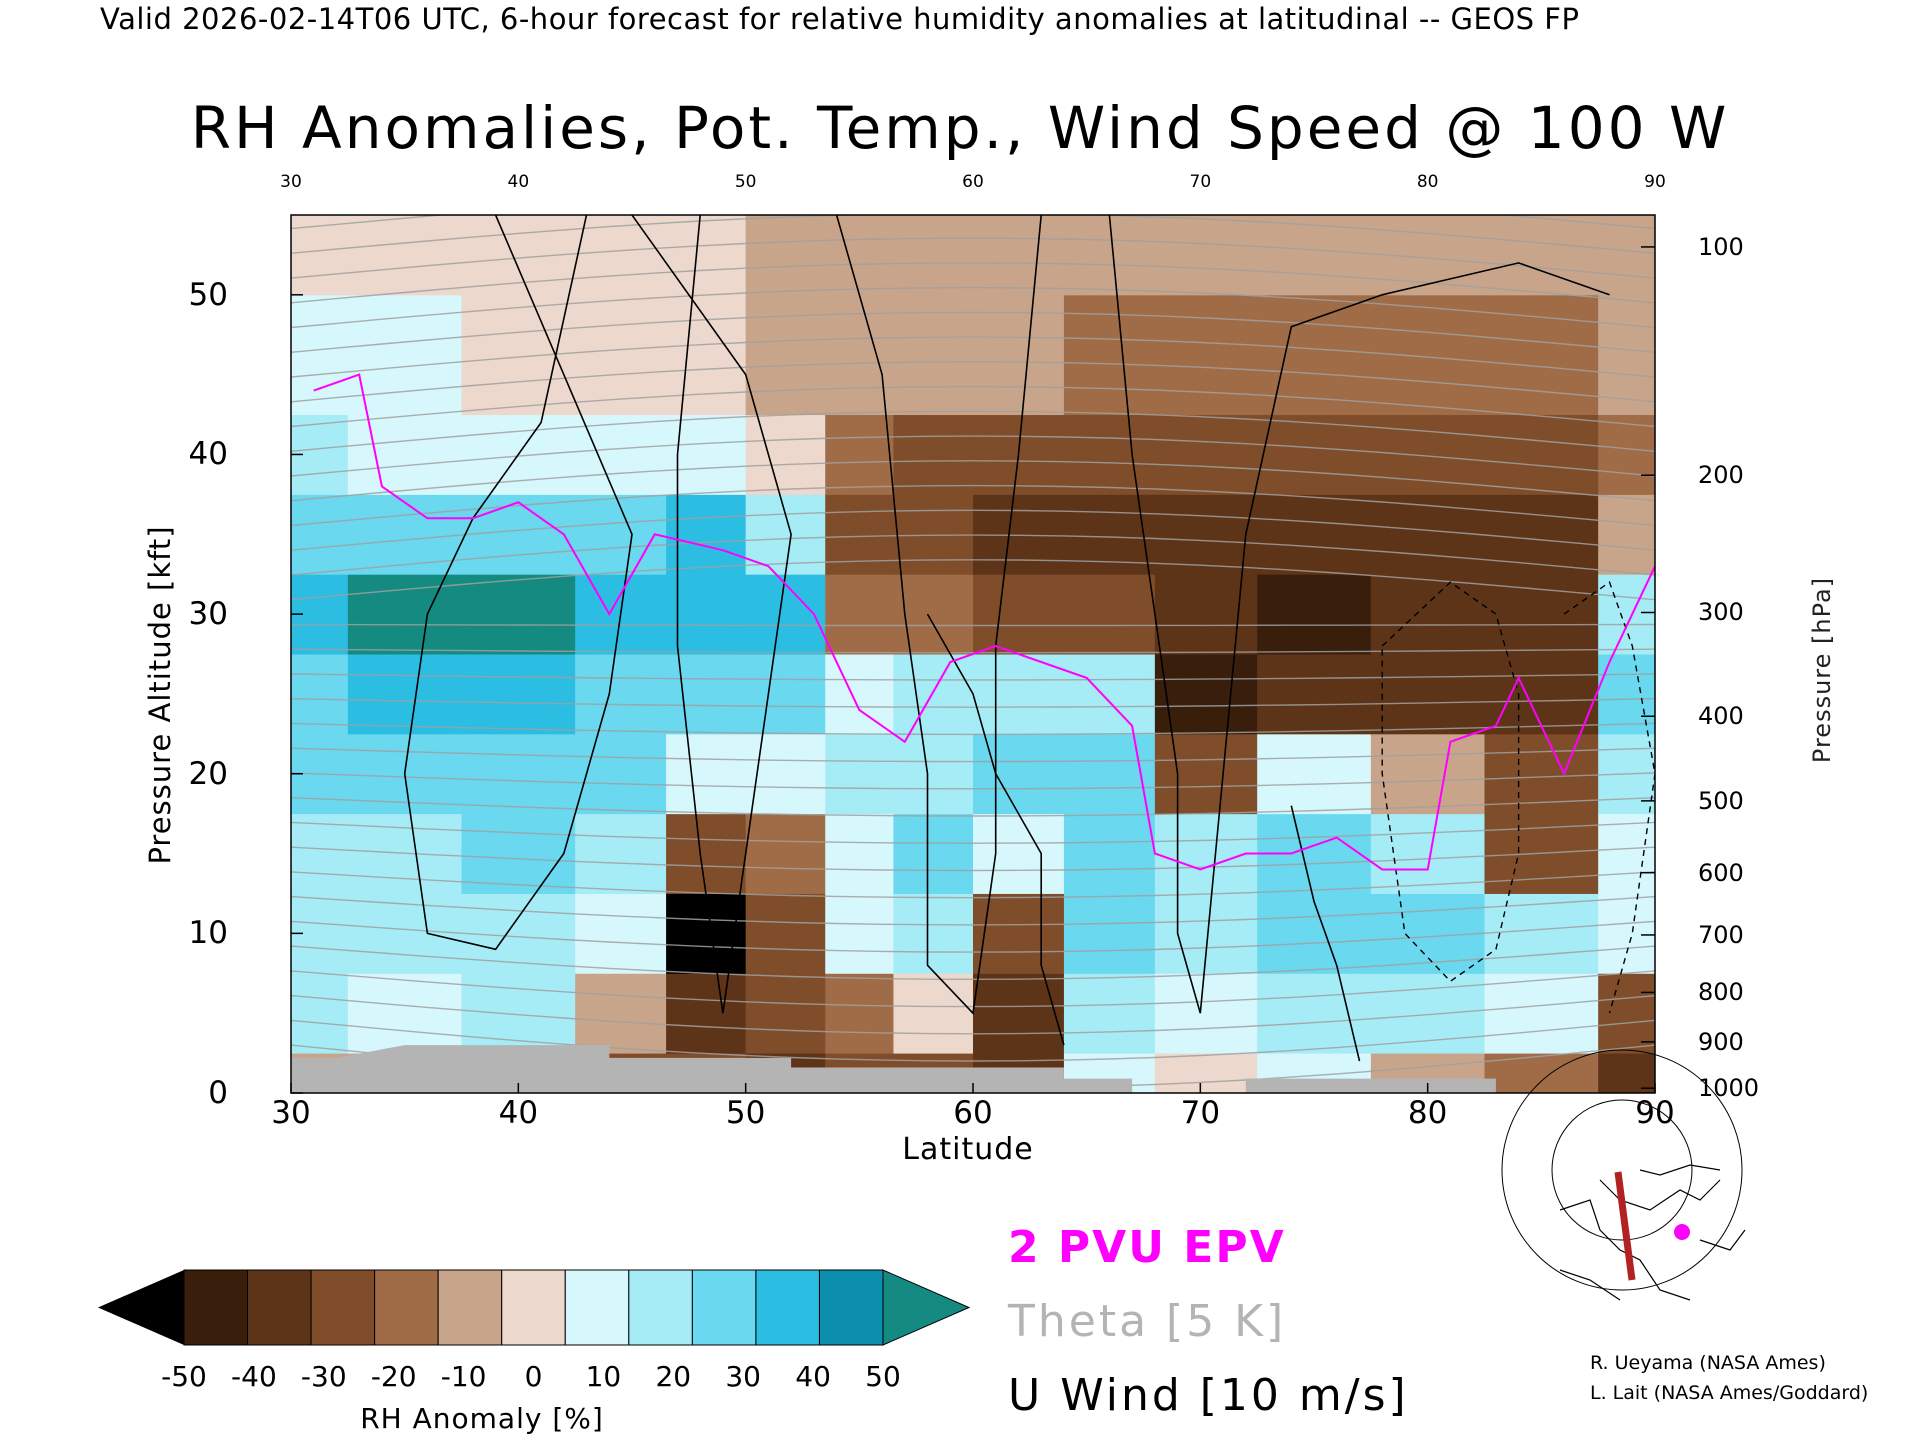 This screenshot has height=1440, width=1920. Describe the element at coordinates (518, 1113) in the screenshot. I see `x-tick-label: 40` at that location.